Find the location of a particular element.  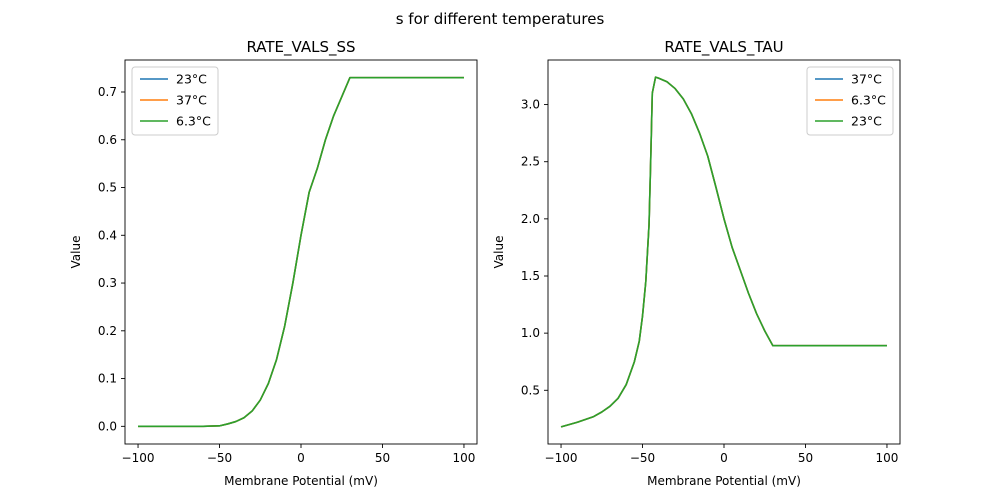

y-tick-label: 1.0 is located at coordinates (530, 333).